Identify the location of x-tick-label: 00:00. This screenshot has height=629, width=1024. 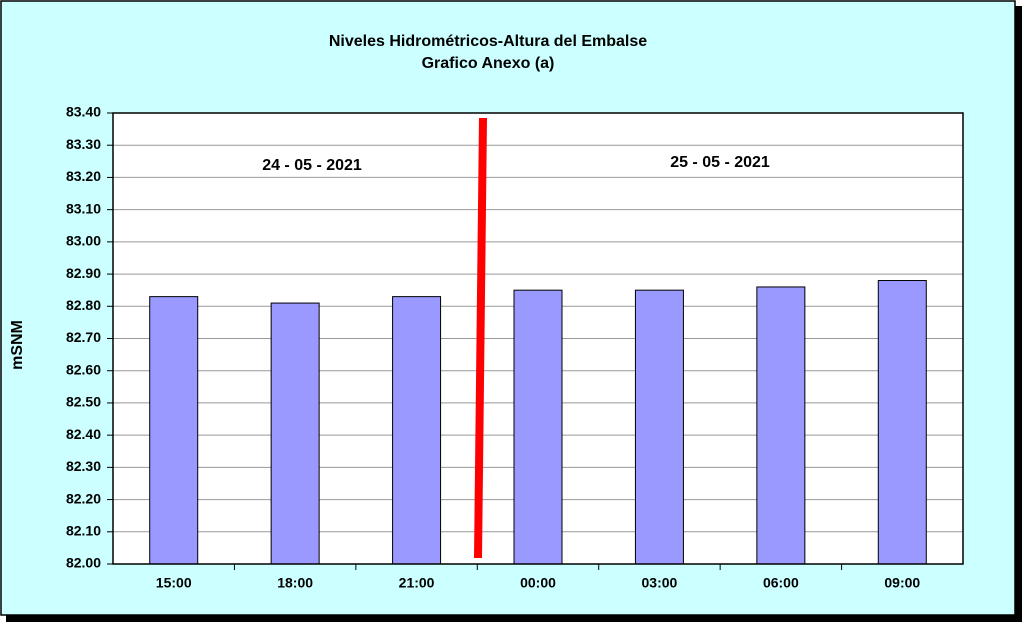
(538, 583).